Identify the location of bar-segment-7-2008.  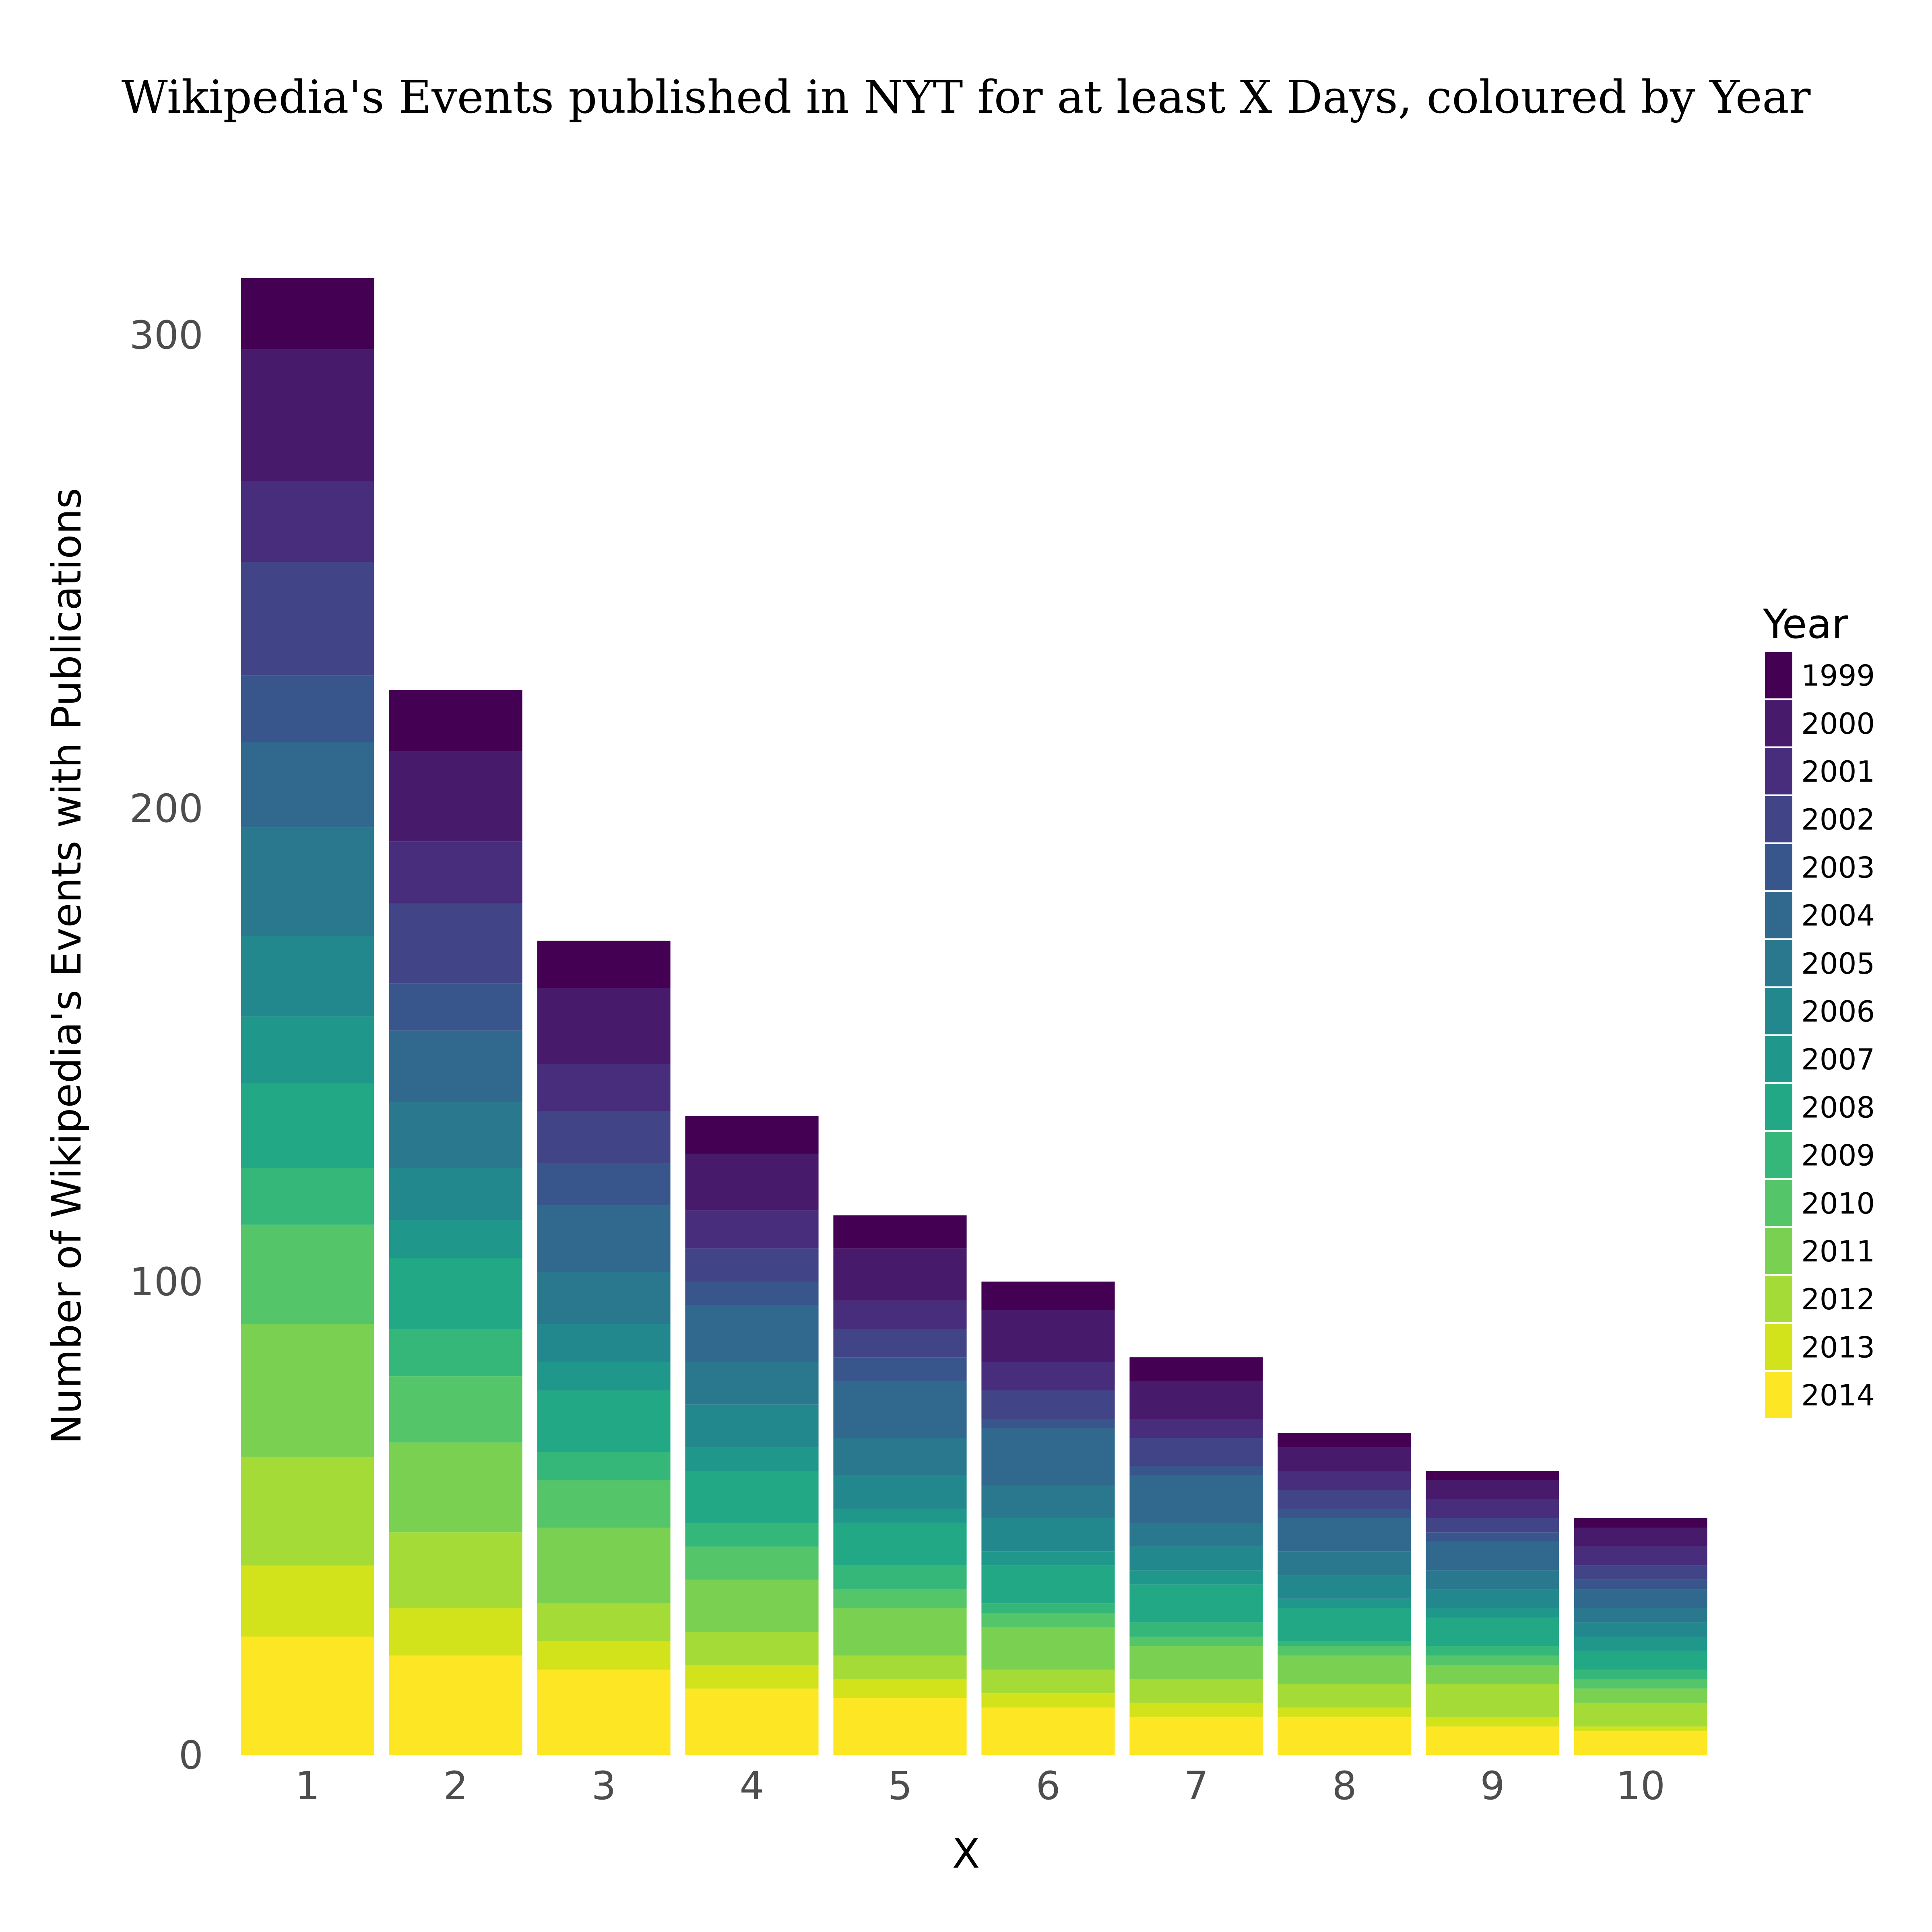
(1196, 1603).